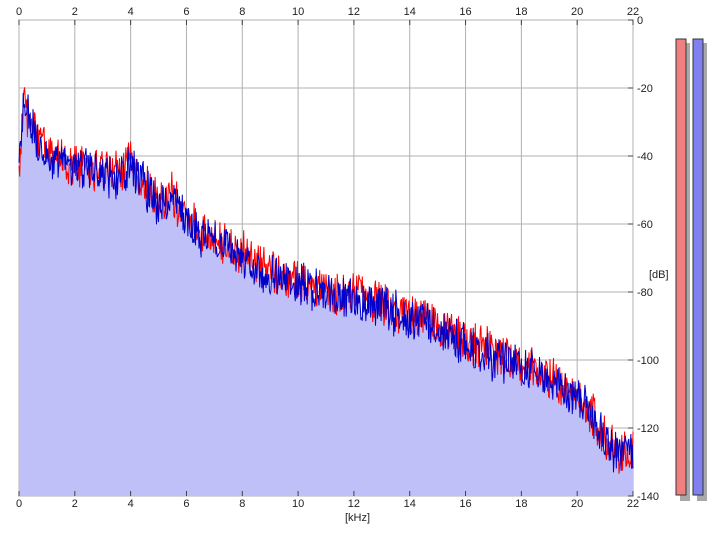  Describe the element at coordinates (354, 504) in the screenshot. I see `x-tick-label-bottom: 12` at that location.